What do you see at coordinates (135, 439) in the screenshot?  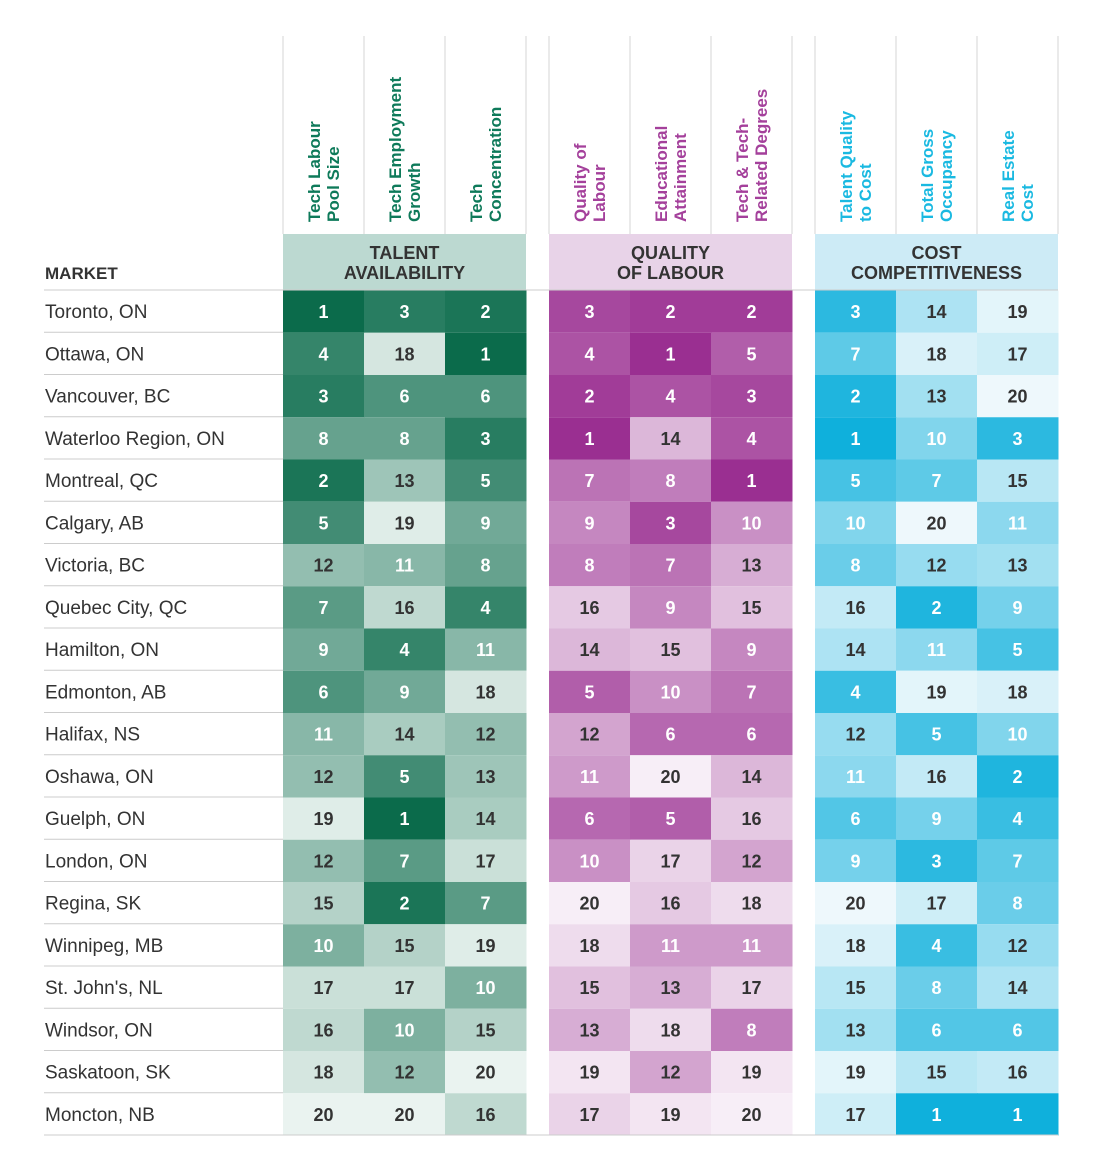 I see `market-label: Waterloo Region, ON` at bounding box center [135, 439].